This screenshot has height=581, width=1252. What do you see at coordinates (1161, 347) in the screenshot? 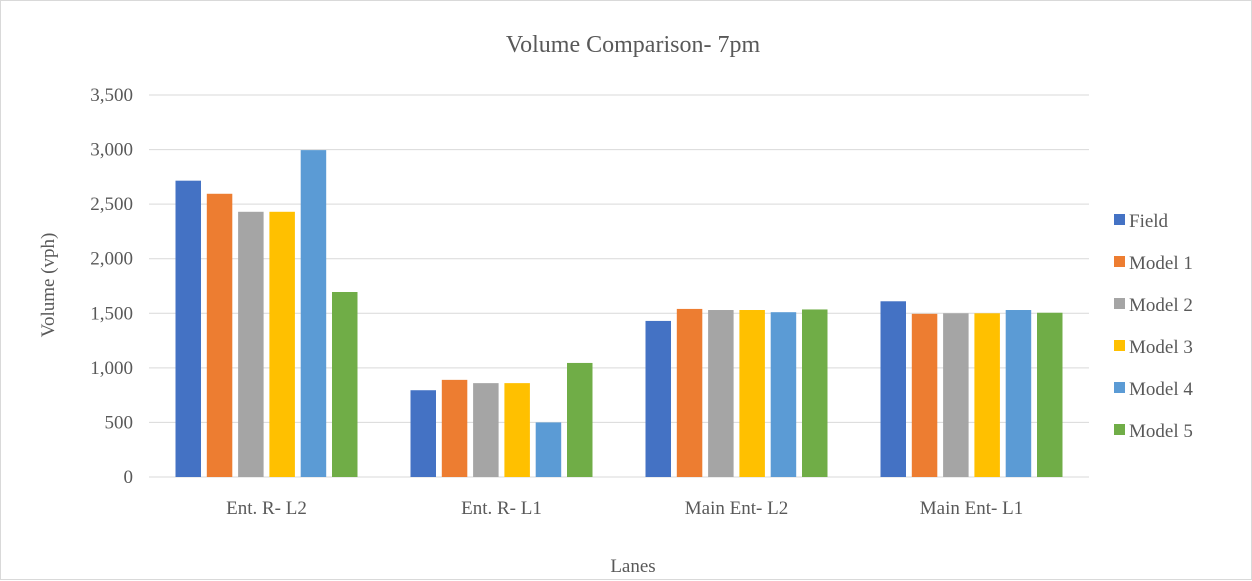
I see `legend-label: Model 3` at bounding box center [1161, 347].